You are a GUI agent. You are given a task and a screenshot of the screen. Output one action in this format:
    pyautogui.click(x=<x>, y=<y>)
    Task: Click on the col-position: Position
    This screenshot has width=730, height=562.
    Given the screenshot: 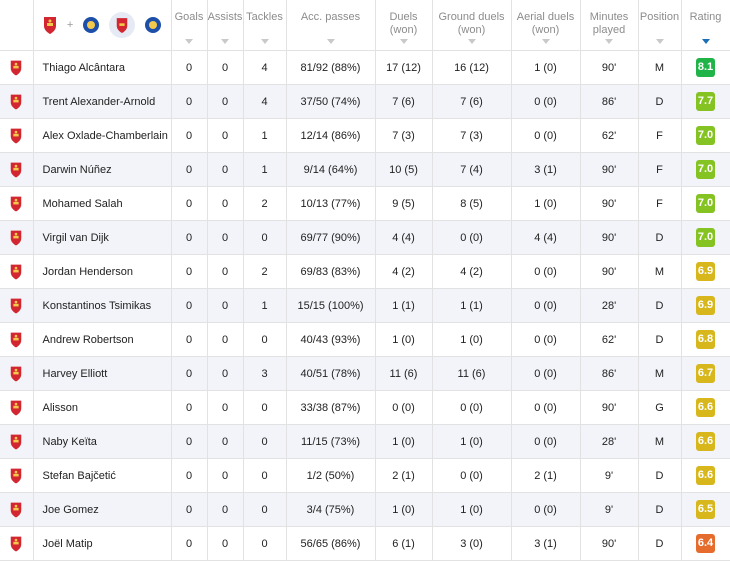 What is the action you would take?
    pyautogui.click(x=660, y=25)
    